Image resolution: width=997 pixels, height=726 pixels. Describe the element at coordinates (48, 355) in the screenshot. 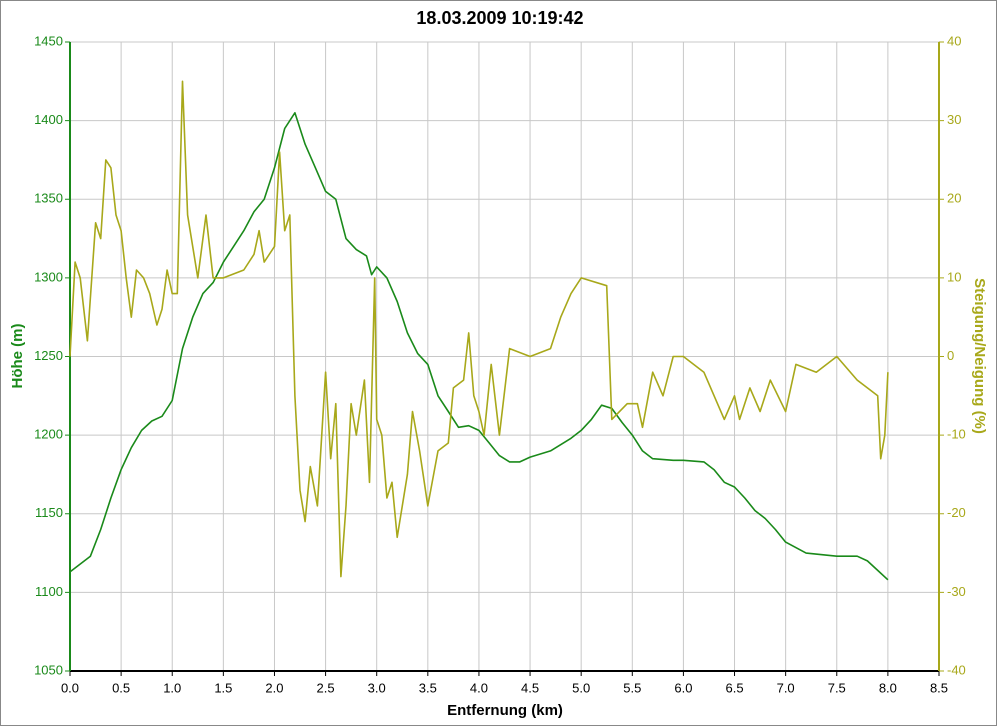

I see `y-tick-label: 1250` at that location.